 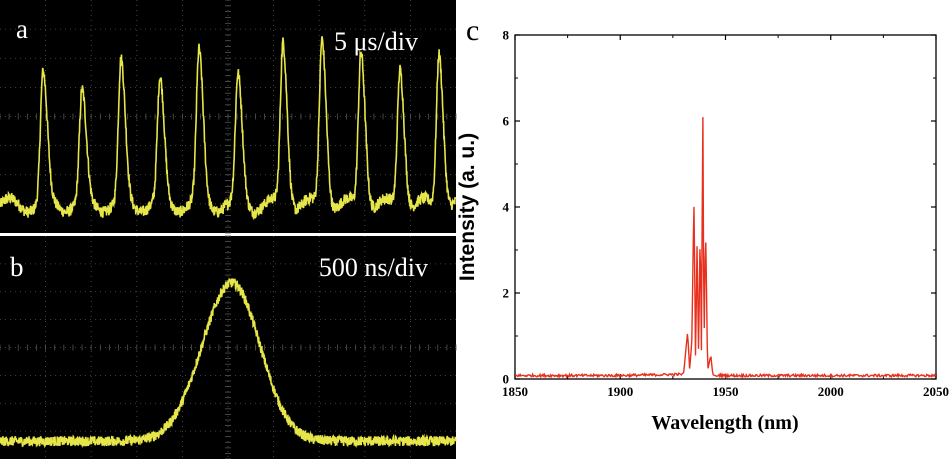 What do you see at coordinates (472, 30) in the screenshot?
I see `panel-c-label: c` at bounding box center [472, 30].